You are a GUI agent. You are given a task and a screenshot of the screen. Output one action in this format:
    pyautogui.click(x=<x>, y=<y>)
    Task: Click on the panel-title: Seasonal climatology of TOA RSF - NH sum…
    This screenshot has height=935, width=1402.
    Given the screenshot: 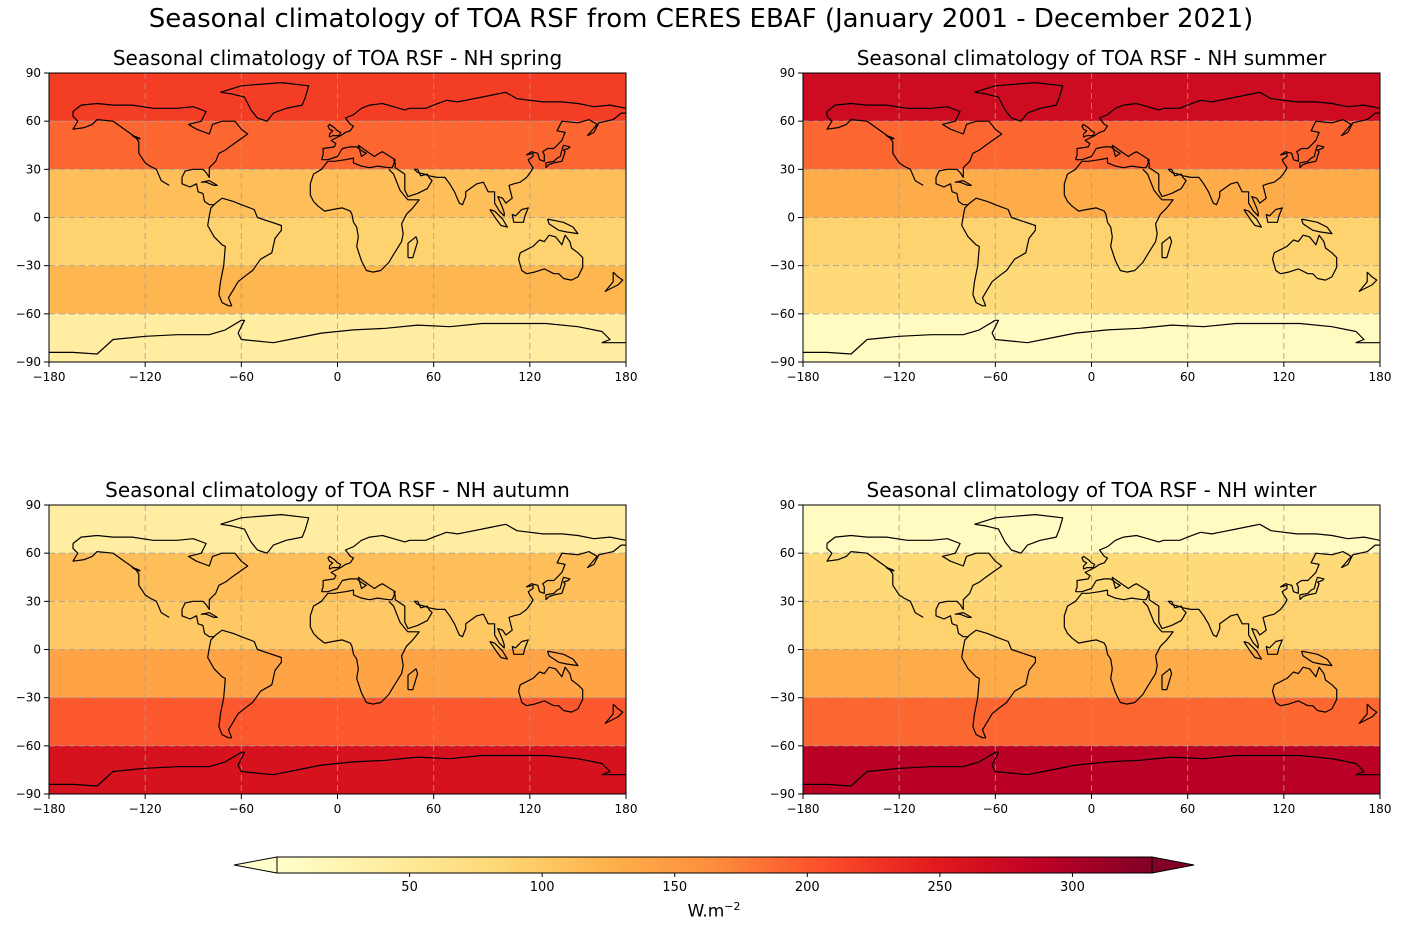 What is the action you would take?
    pyautogui.click(x=1091, y=58)
    